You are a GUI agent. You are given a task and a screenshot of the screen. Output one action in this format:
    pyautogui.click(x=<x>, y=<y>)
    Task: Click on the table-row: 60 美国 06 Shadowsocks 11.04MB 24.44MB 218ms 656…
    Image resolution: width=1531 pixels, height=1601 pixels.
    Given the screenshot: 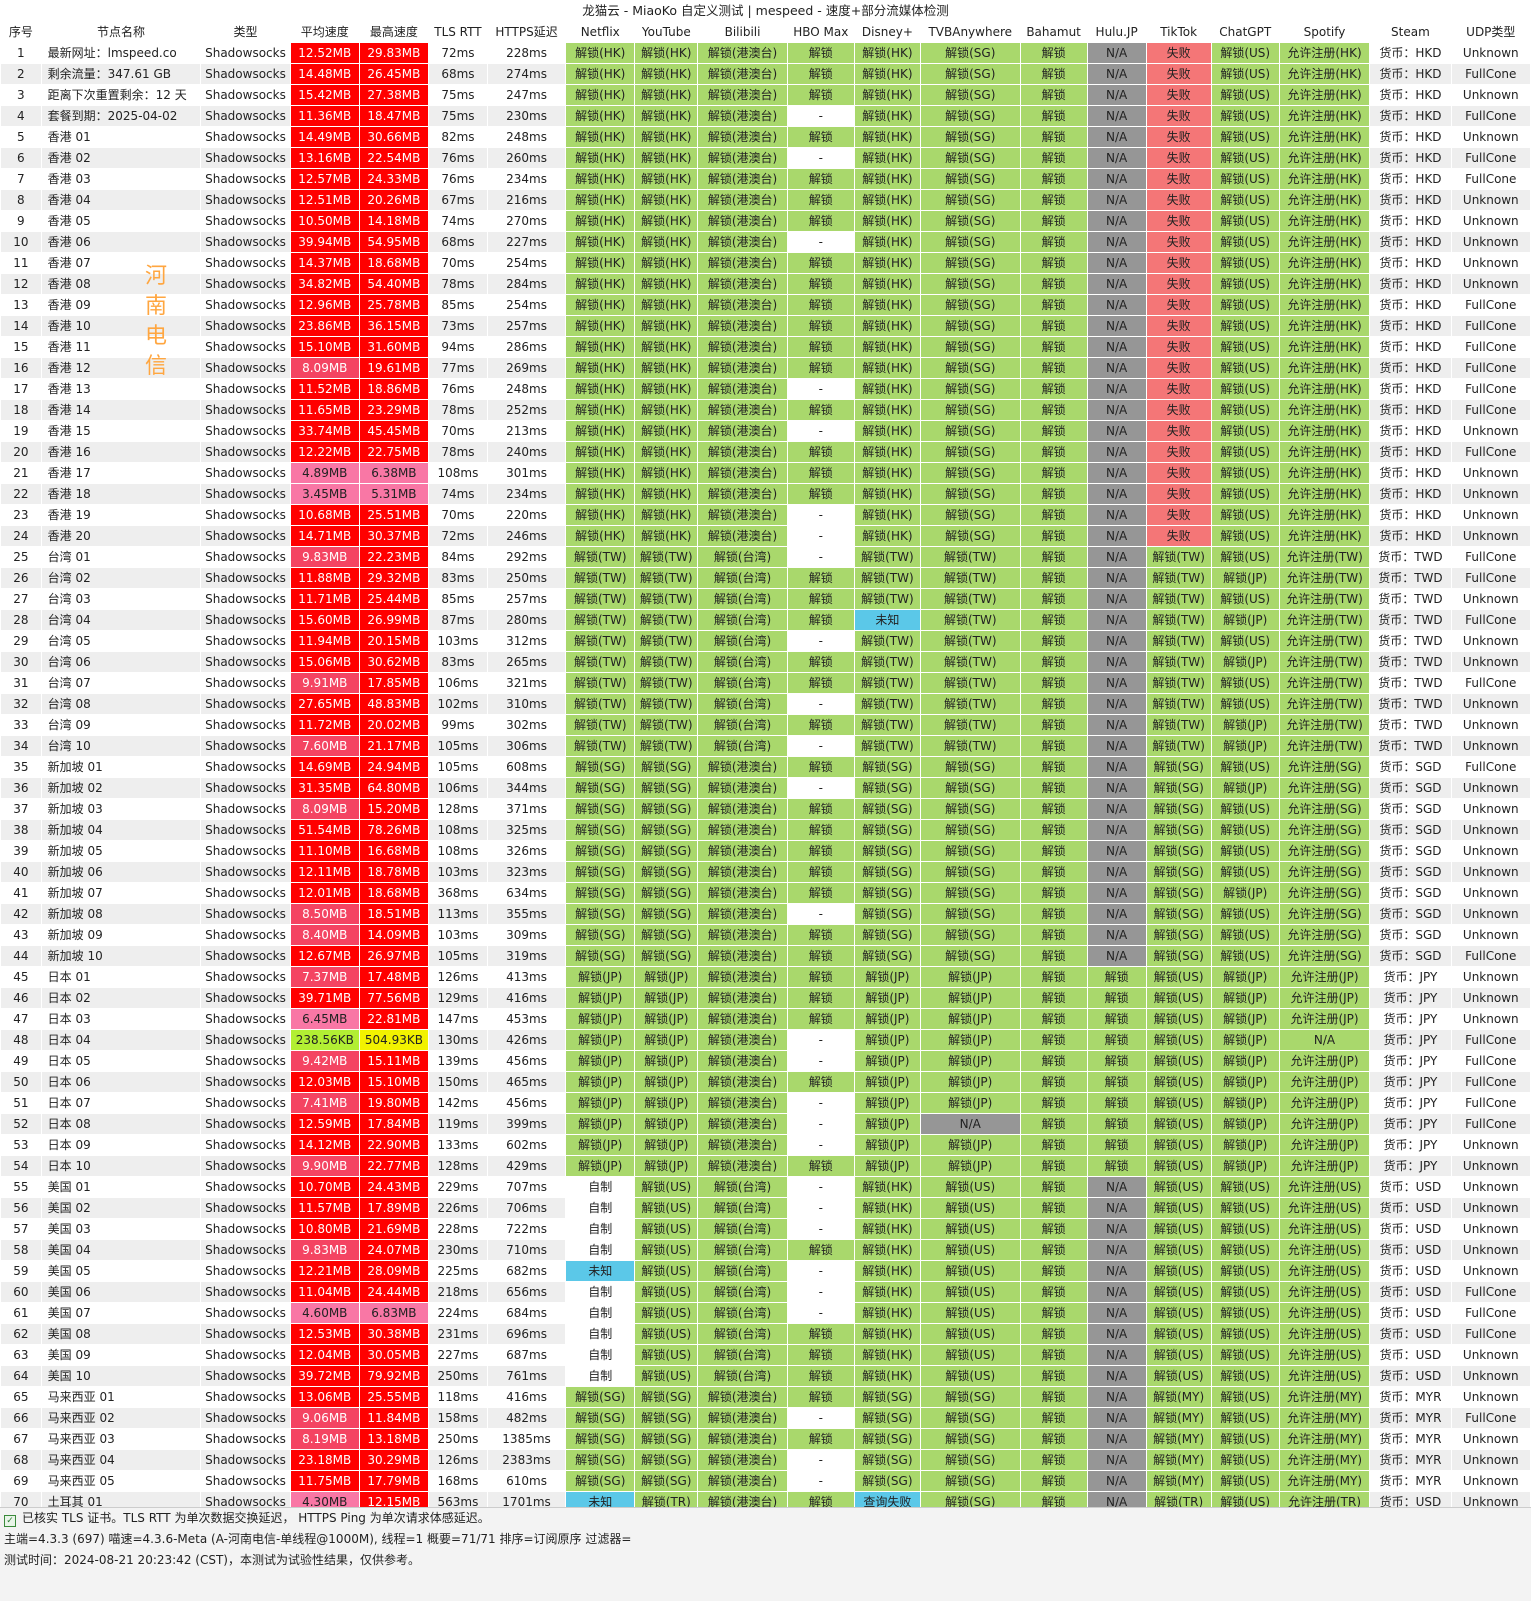 What is the action you would take?
    pyautogui.click(x=765, y=1292)
    